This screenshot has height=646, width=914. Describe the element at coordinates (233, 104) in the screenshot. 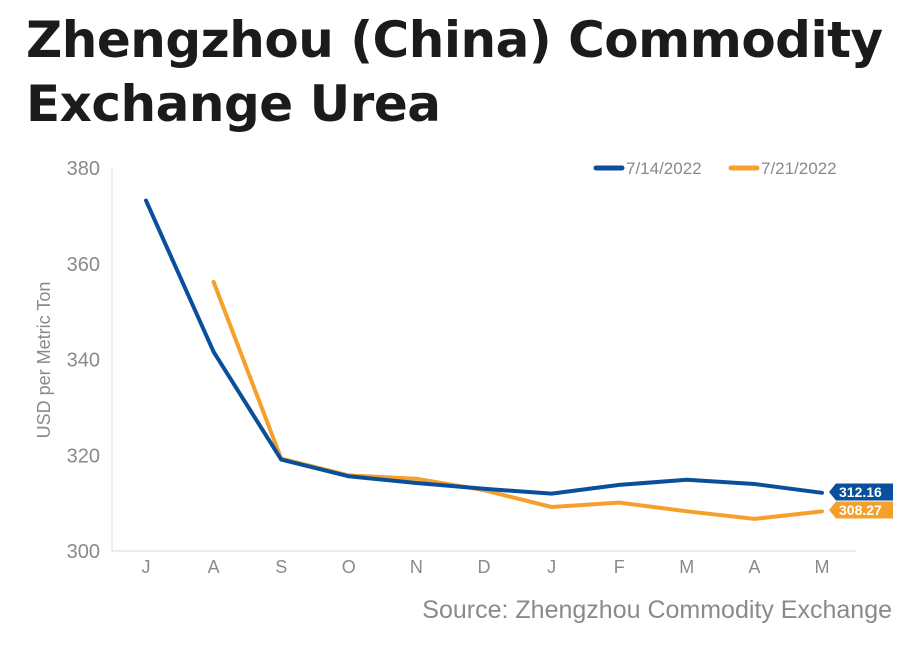

I see `chart-title-line-2: Exchange Urea` at that location.